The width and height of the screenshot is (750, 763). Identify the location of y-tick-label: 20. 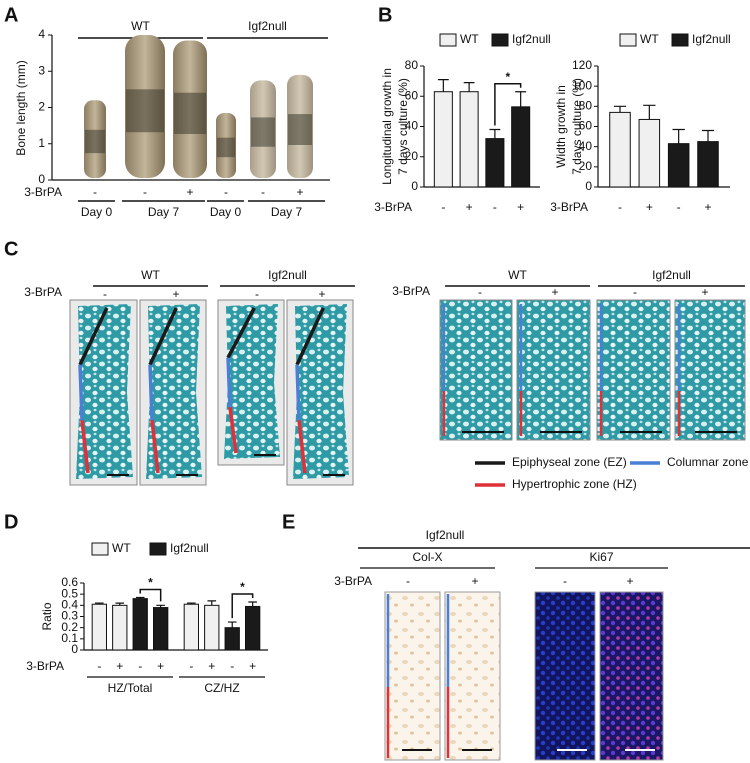
(586, 166).